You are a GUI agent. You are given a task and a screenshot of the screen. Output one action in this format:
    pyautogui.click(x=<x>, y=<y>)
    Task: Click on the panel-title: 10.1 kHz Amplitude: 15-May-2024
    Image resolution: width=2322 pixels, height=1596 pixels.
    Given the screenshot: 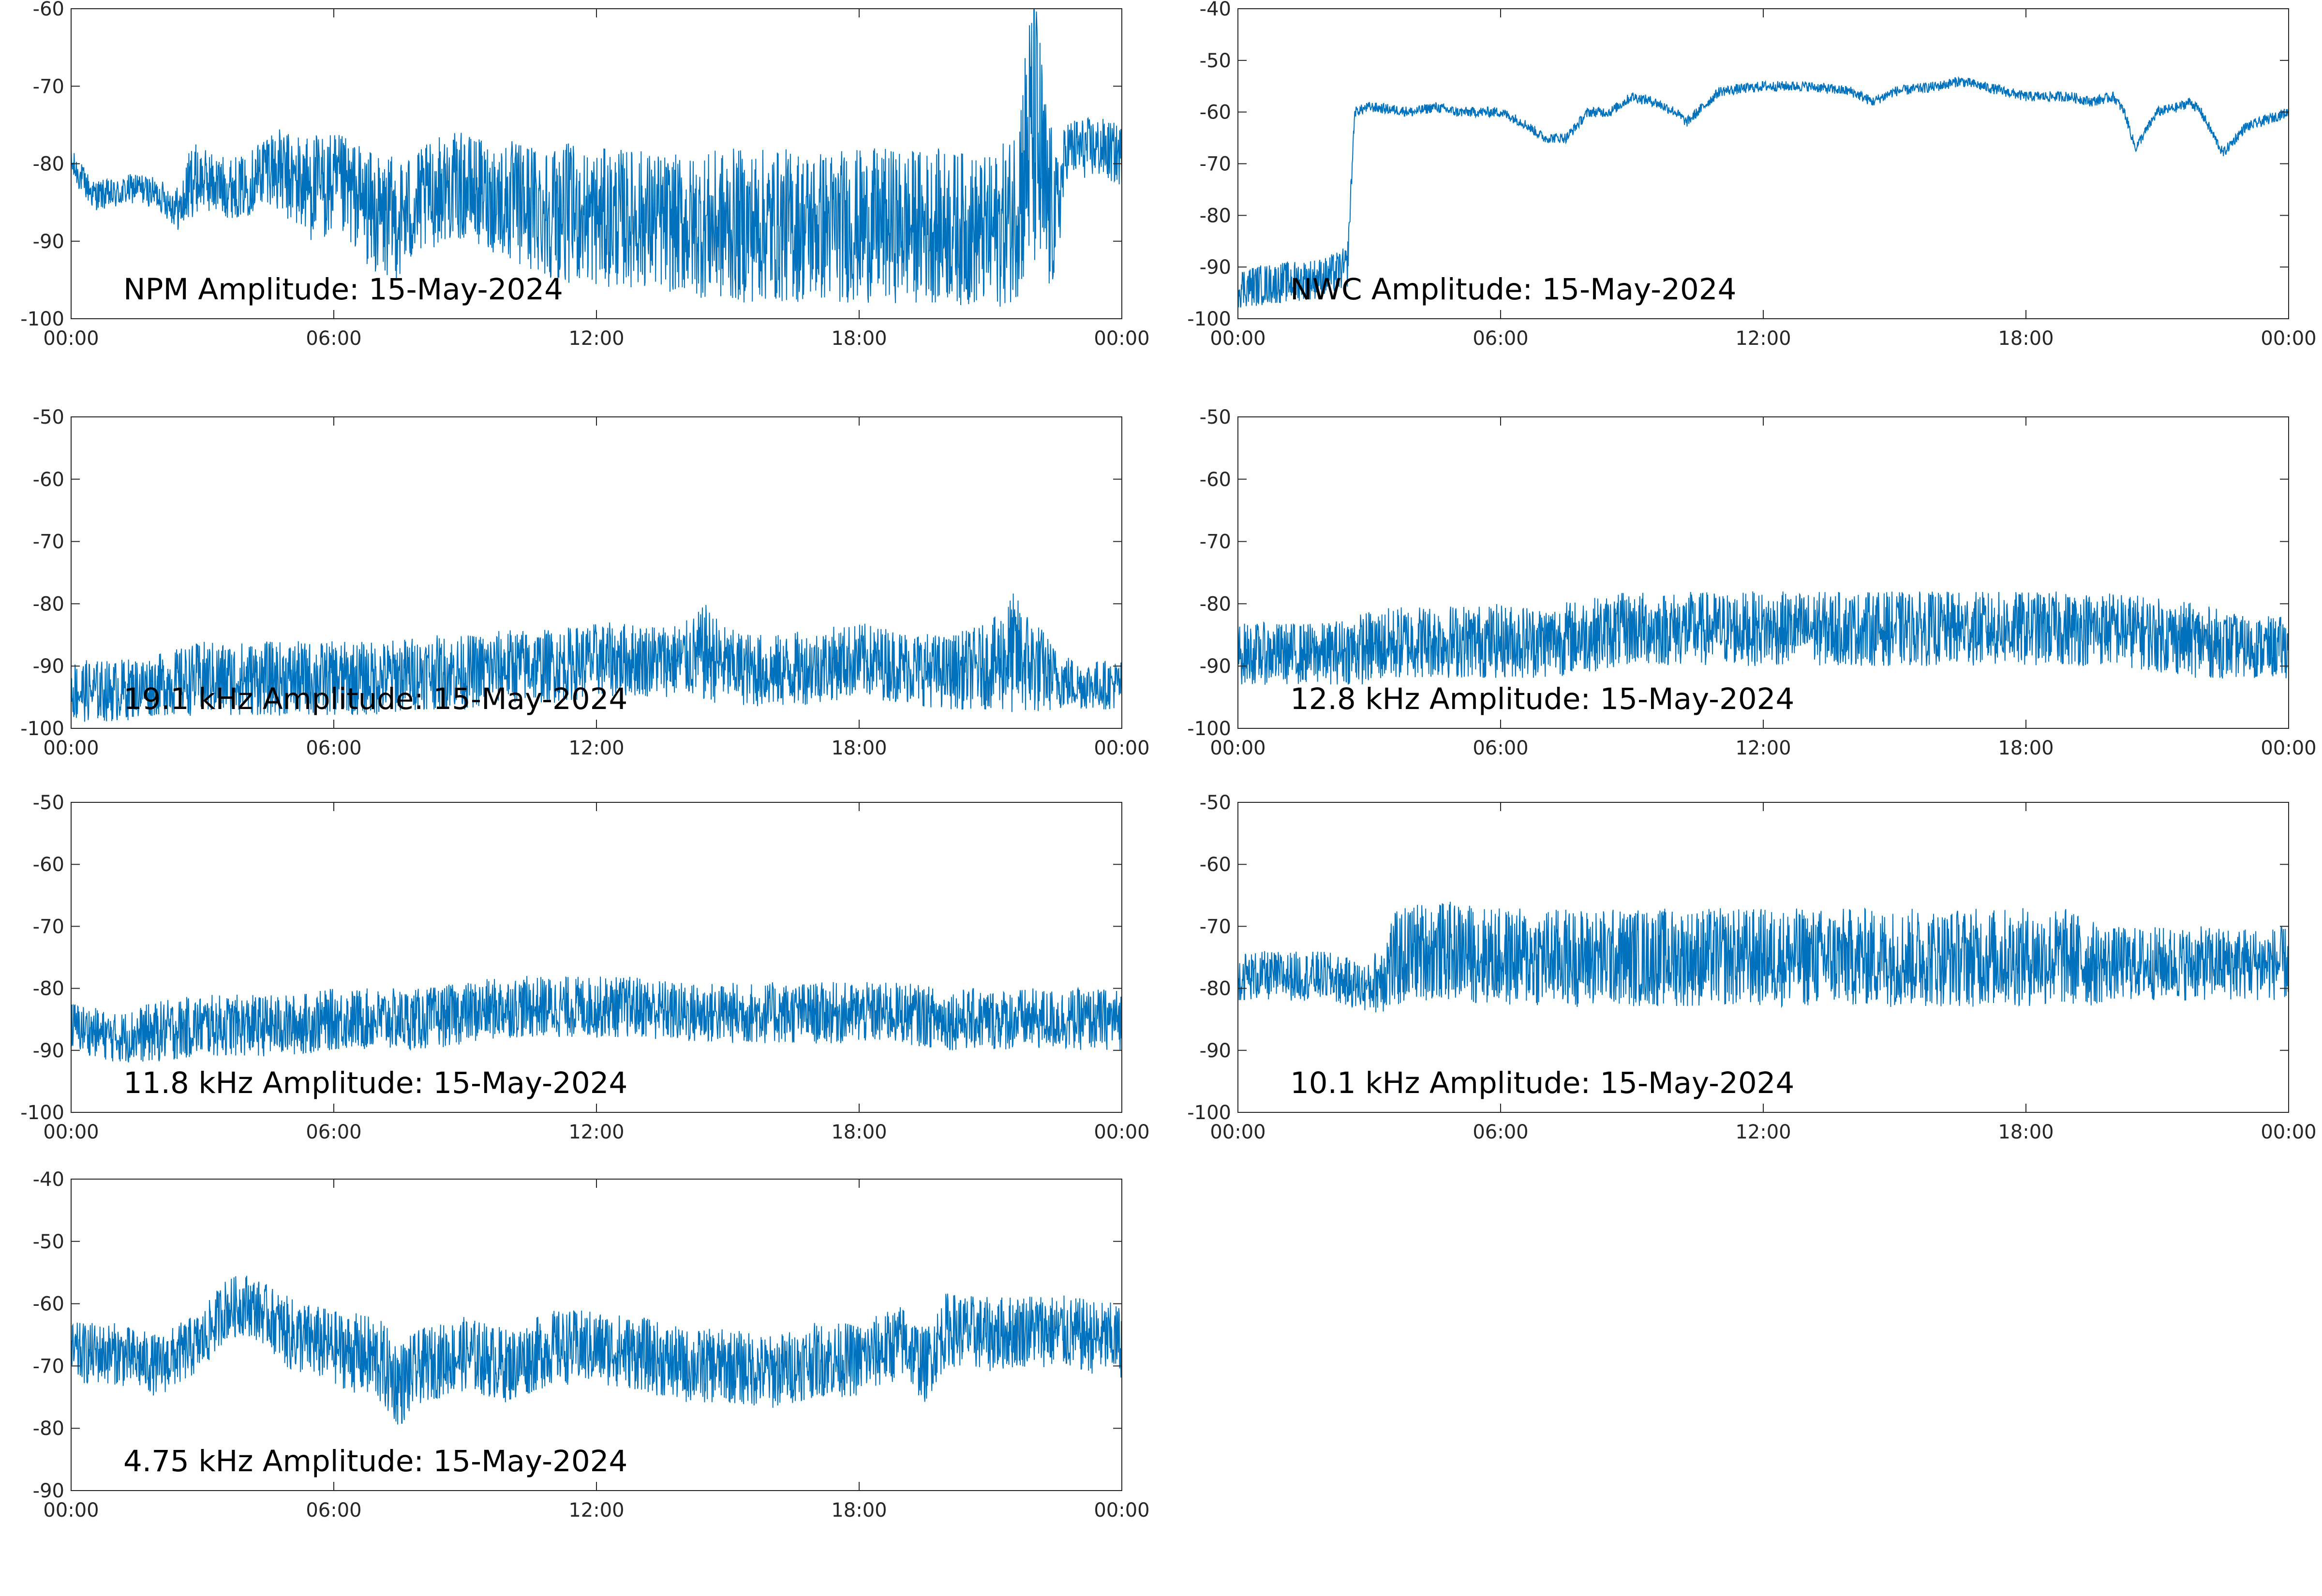 What is the action you would take?
    pyautogui.click(x=1542, y=1083)
    